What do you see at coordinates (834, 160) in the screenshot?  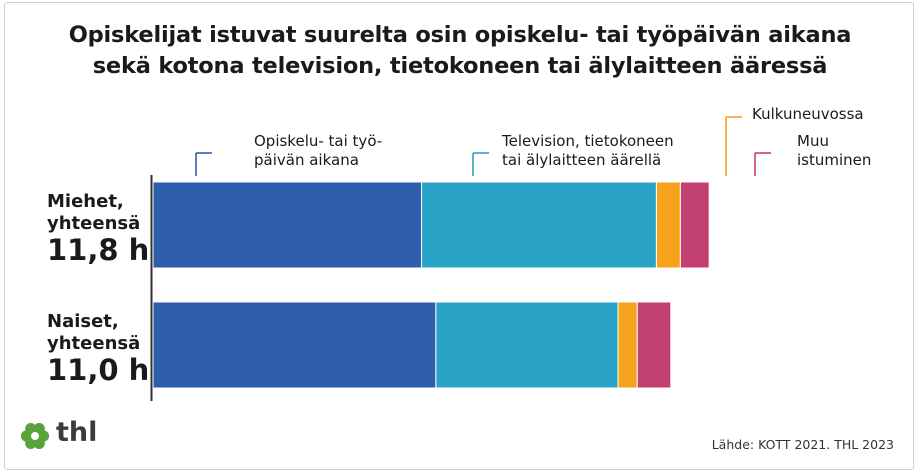 I see `legend-label-other: istuminen` at bounding box center [834, 160].